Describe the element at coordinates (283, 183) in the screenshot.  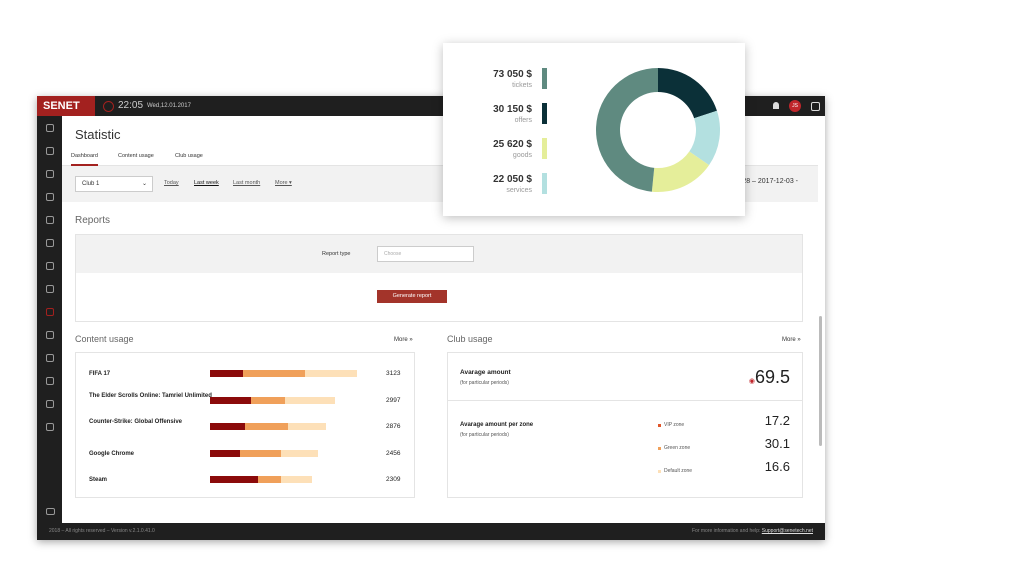
I see `filter-link: More ▾` at that location.